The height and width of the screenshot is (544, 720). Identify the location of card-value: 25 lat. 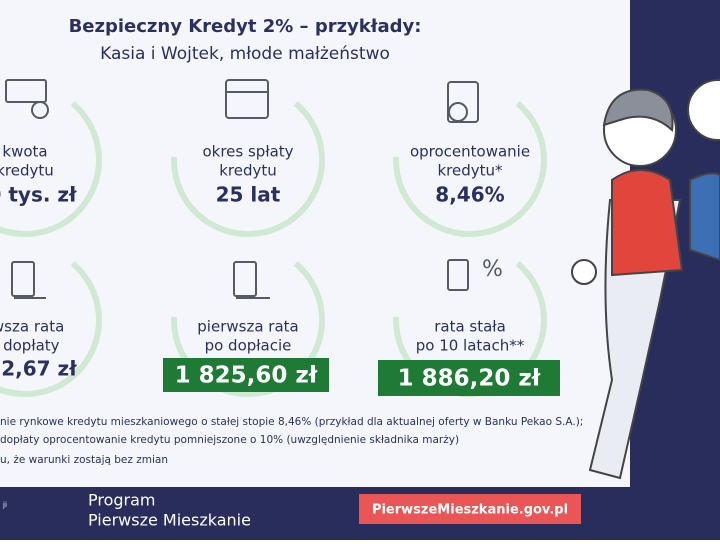
(248, 195).